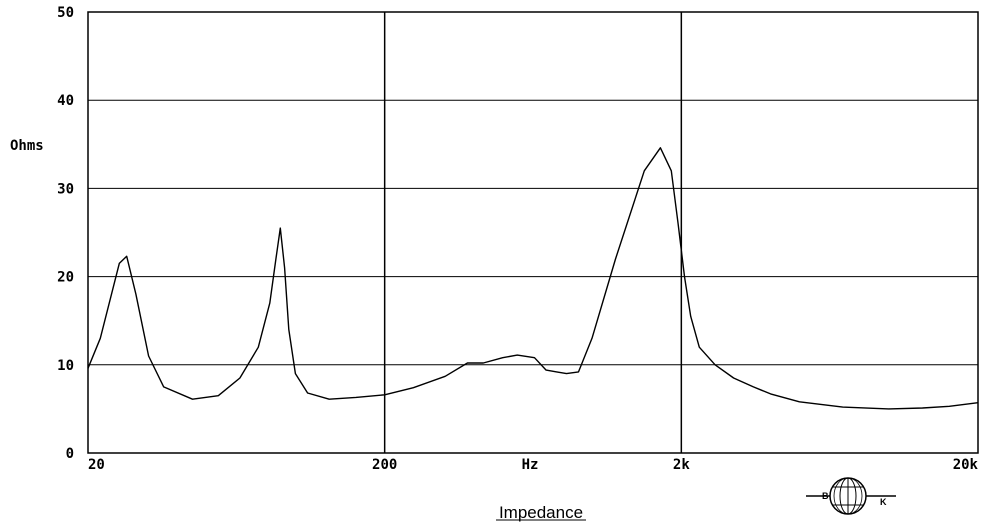  Describe the element at coordinates (825, 496) in the screenshot. I see `logo-letter-b: B` at that location.